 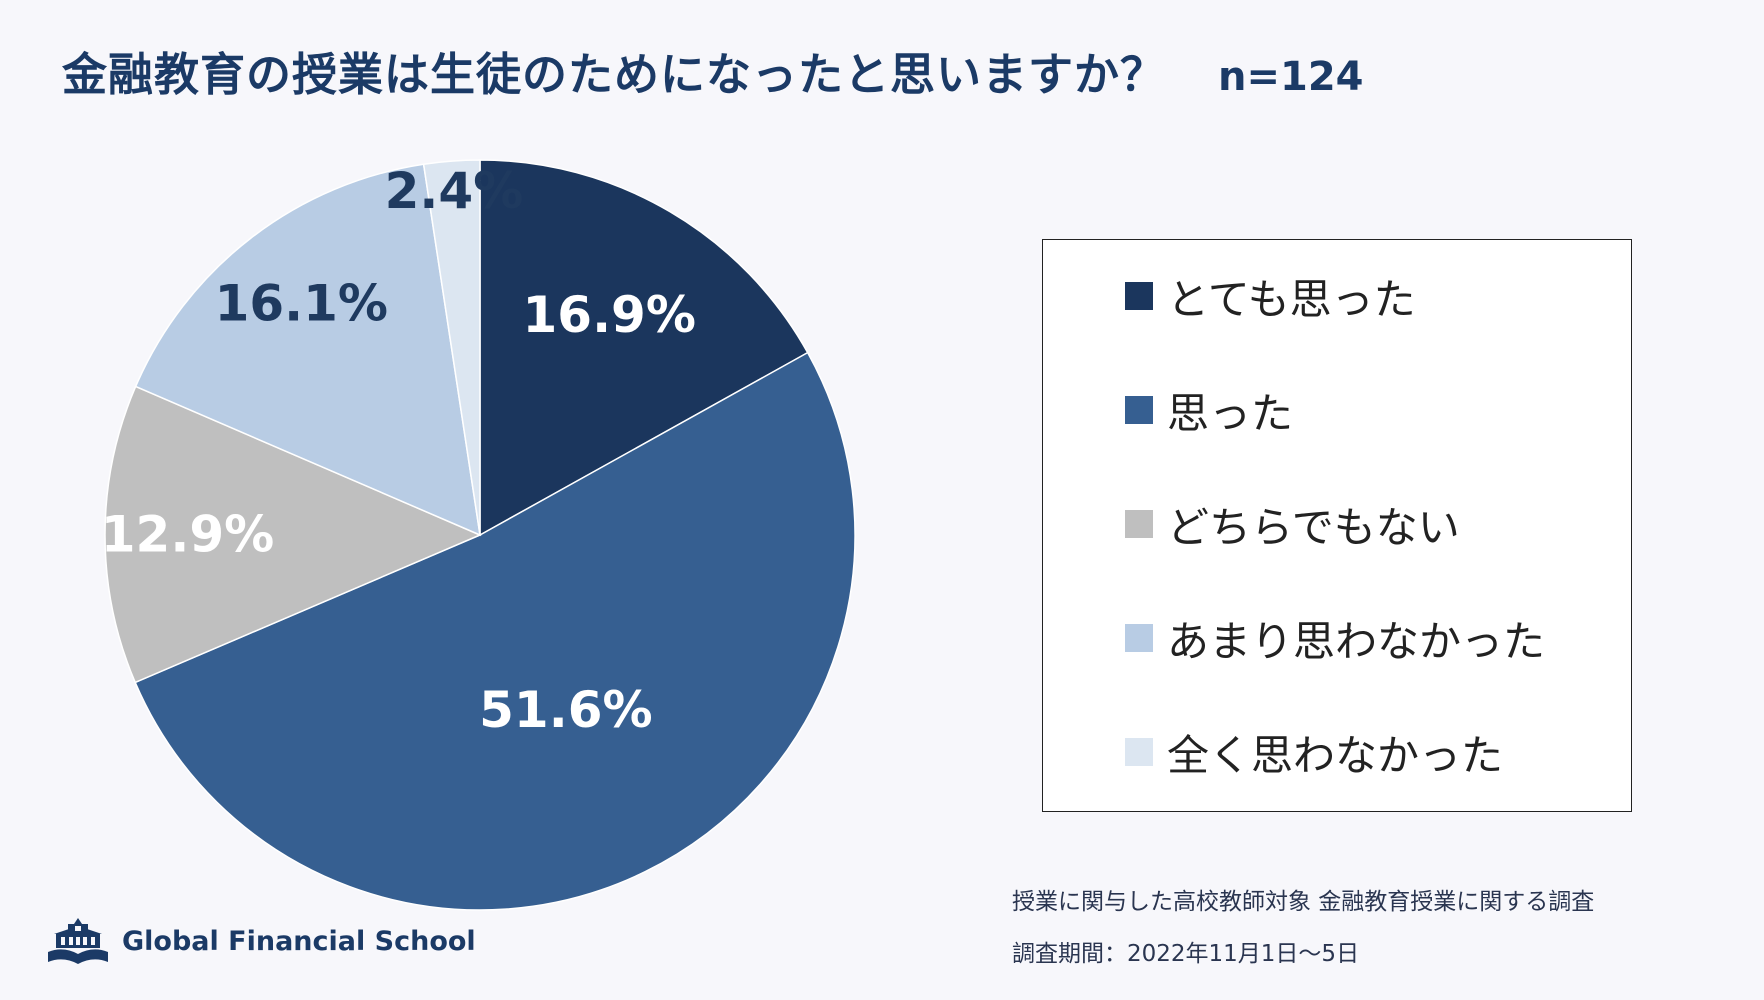 What do you see at coordinates (299, 941) in the screenshot?
I see `logo-text: Global Financial School` at bounding box center [299, 941].